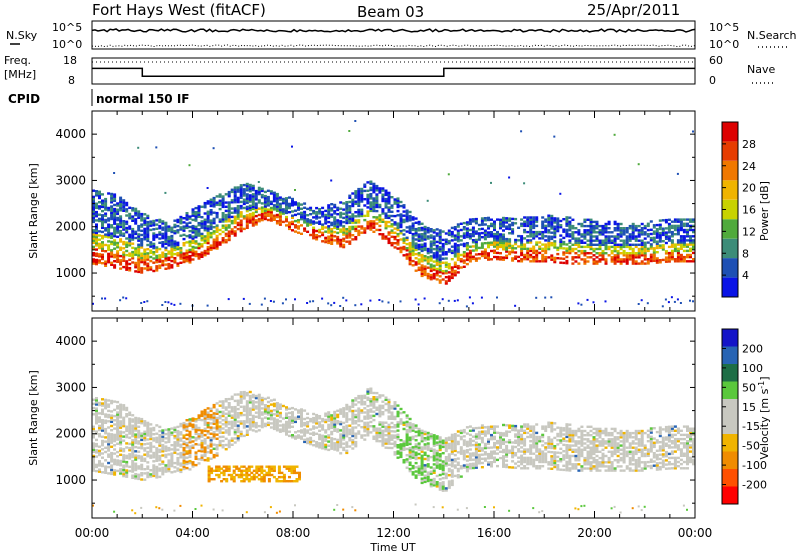 The height and width of the screenshot is (554, 800). Describe the element at coordinates (70, 180) in the screenshot. I see `y-tick-label: 3000` at that location.